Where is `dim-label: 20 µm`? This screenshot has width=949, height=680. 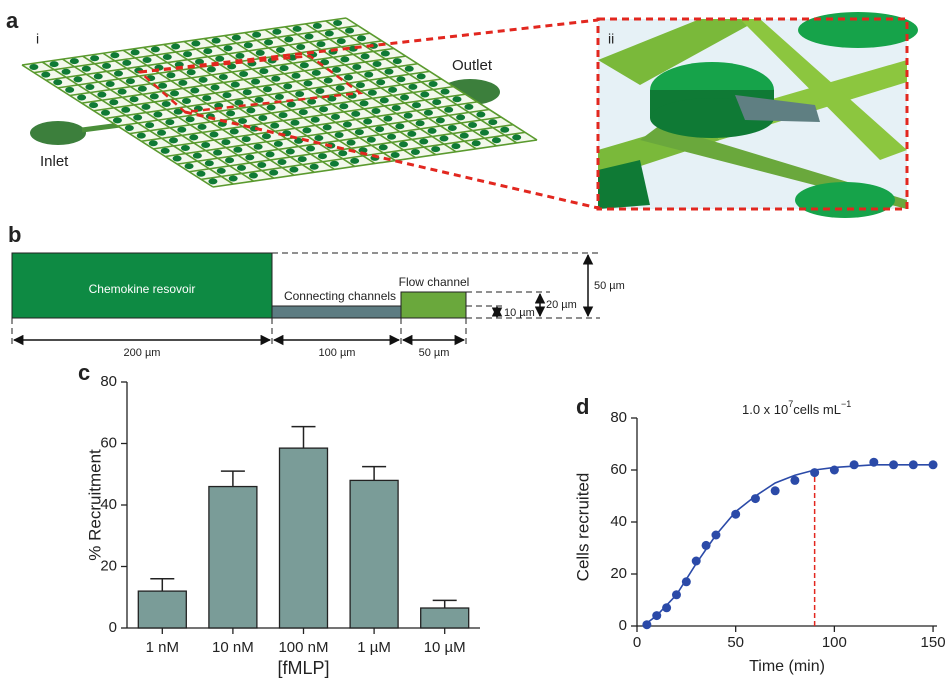
dim-label: 20 µm is located at coordinates (561, 305).